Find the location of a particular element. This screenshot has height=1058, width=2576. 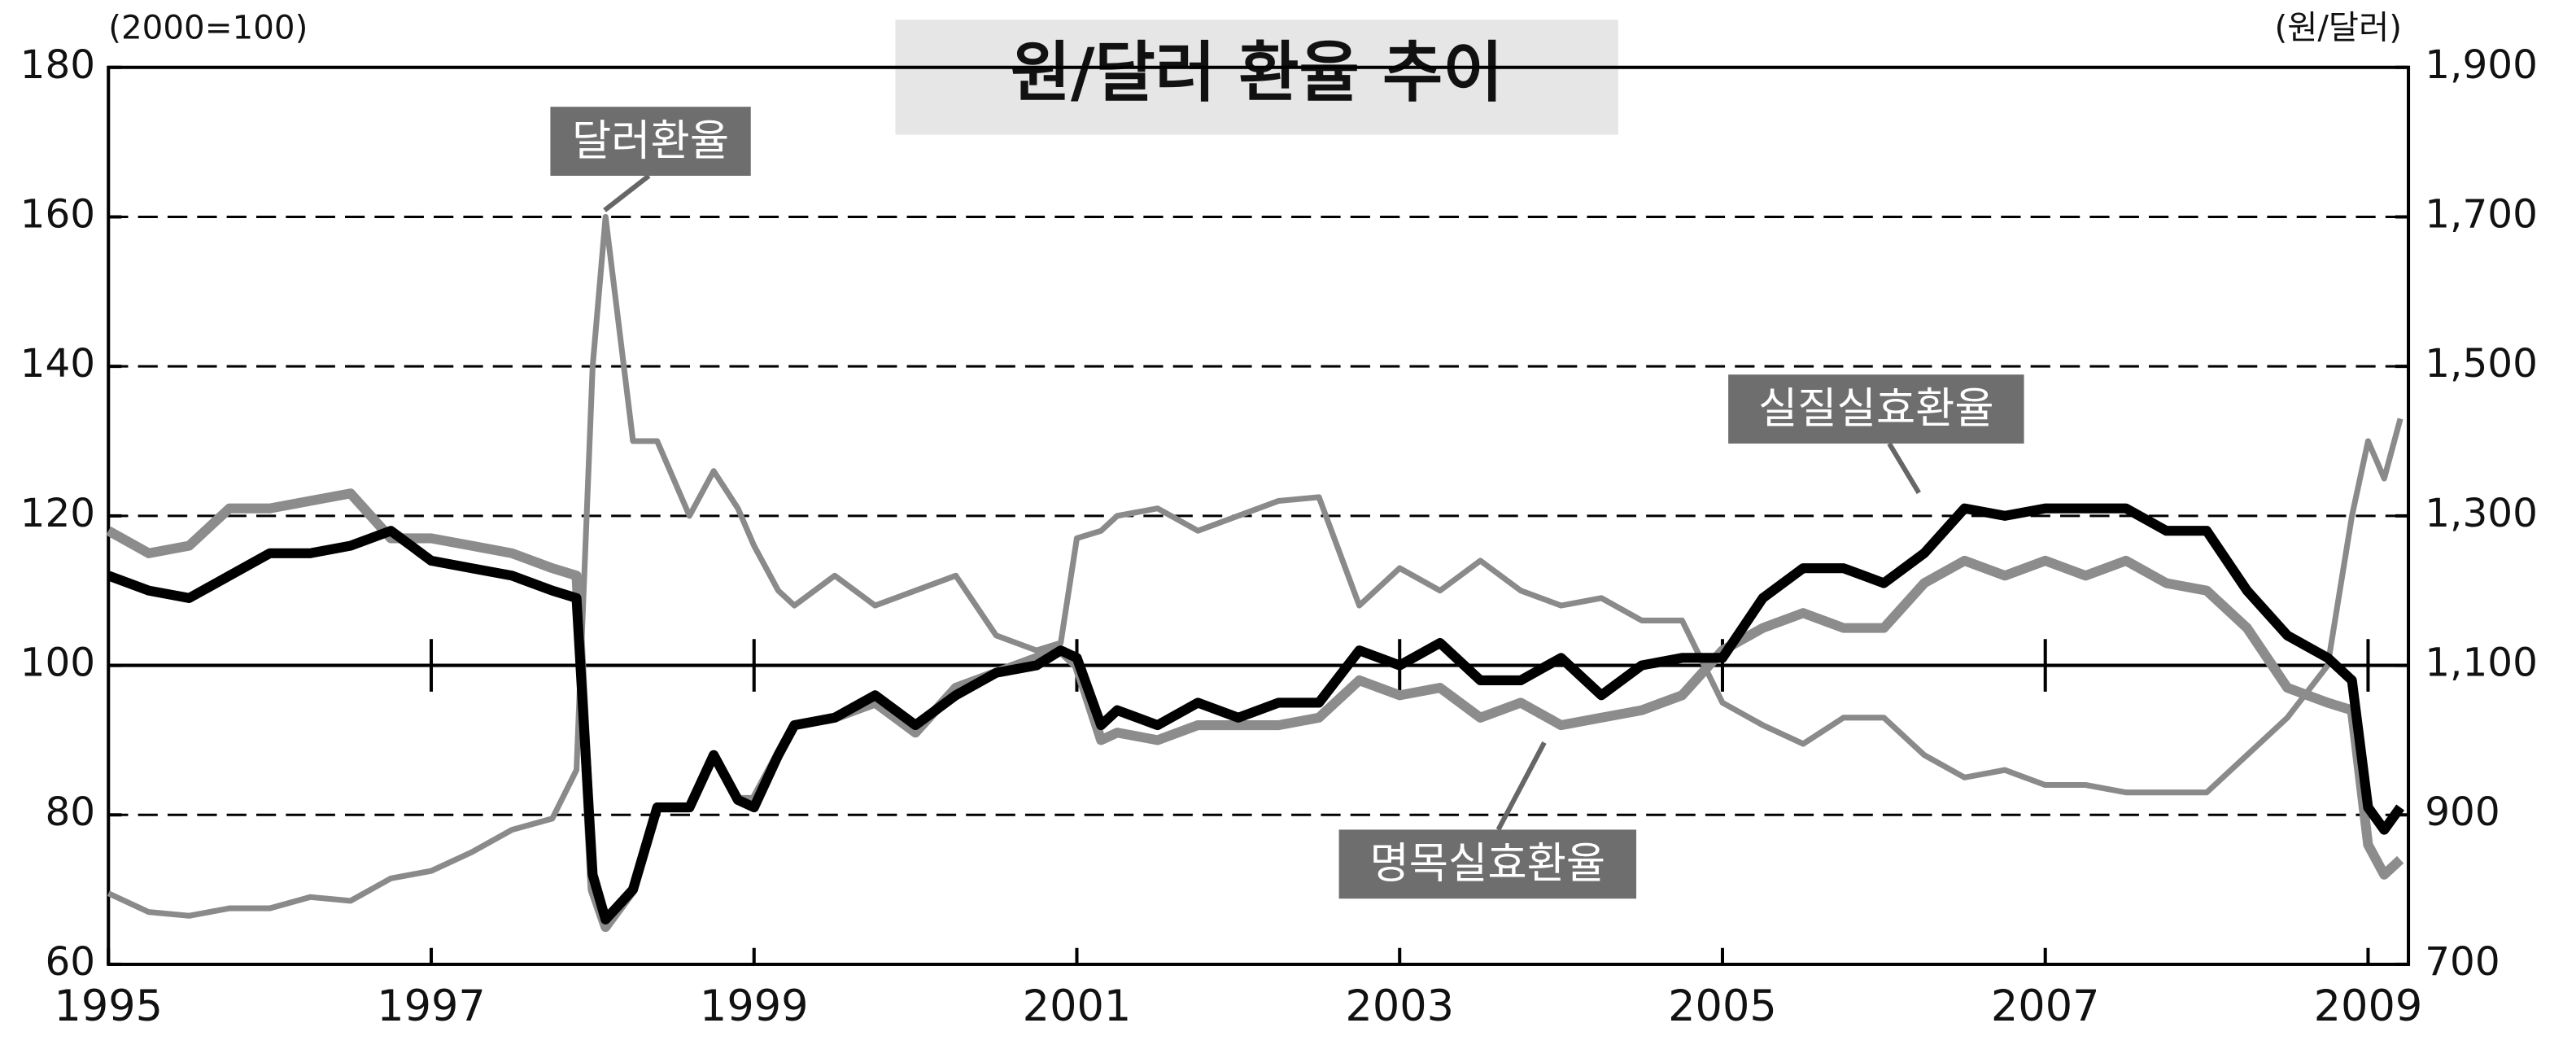

x-tick-label: 2001 is located at coordinates (1077, 1006).